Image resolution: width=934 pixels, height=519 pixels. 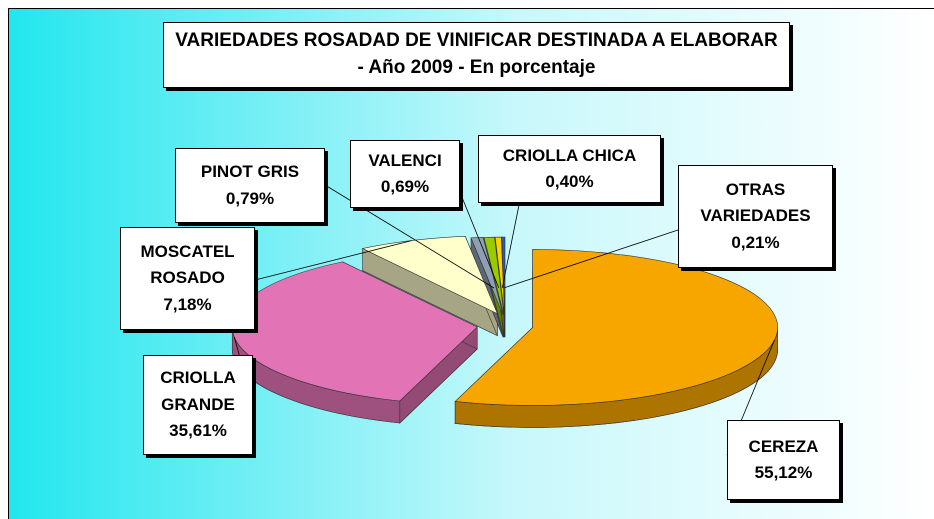 I want to click on category-label: VALENCI, so click(x=405, y=160).